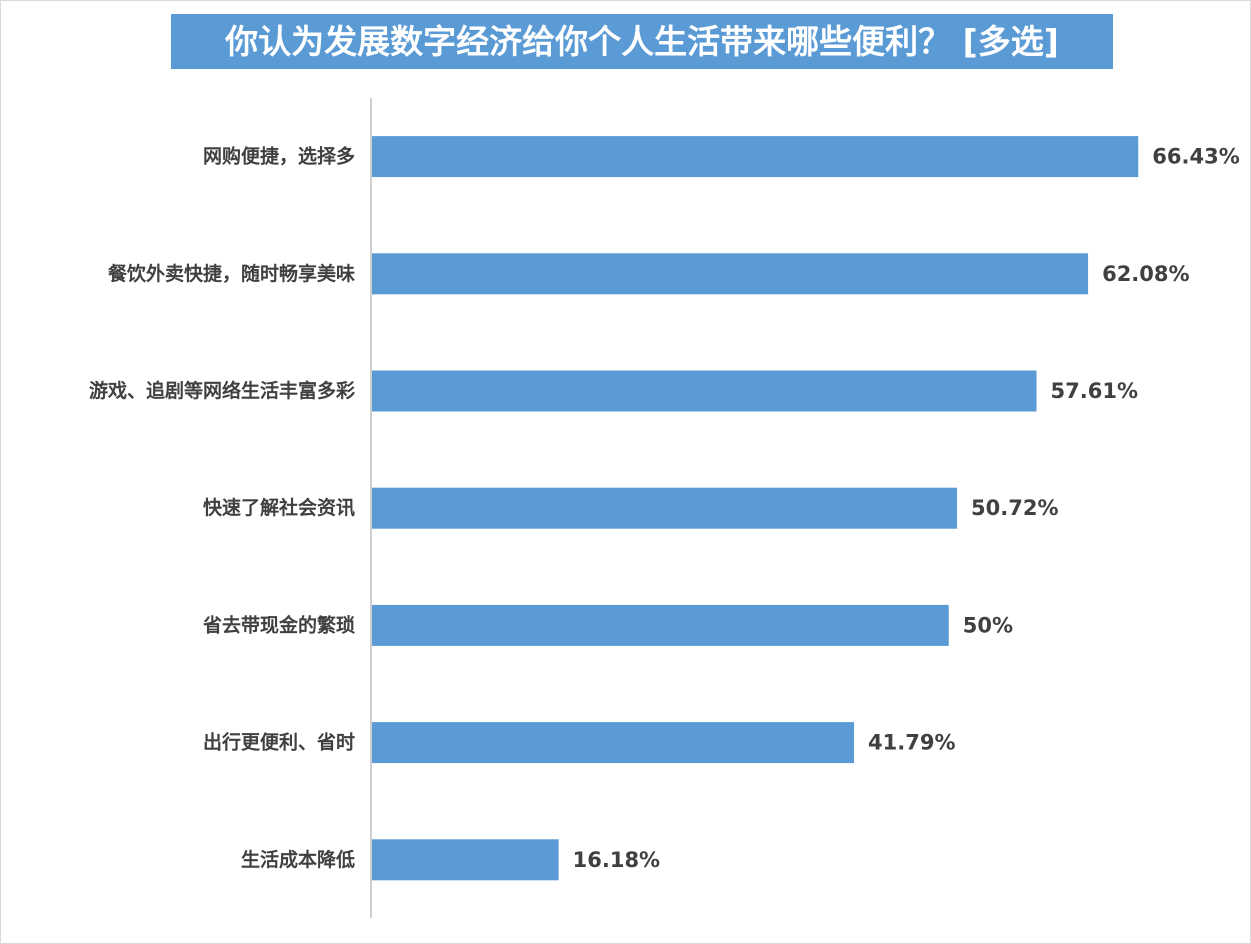 This screenshot has height=944, width=1251. What do you see at coordinates (222, 390) in the screenshot?
I see `category-label: 游戏、追剧等网络生活丰富多彩` at bounding box center [222, 390].